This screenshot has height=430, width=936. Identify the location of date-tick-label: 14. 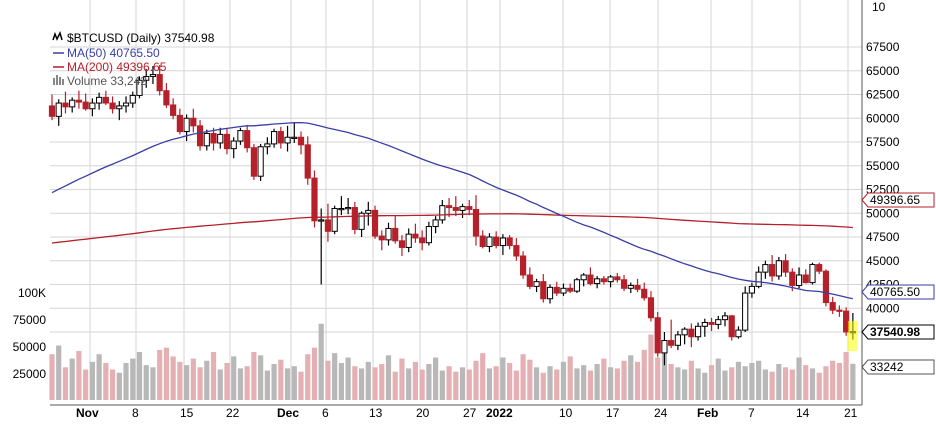
(803, 413).